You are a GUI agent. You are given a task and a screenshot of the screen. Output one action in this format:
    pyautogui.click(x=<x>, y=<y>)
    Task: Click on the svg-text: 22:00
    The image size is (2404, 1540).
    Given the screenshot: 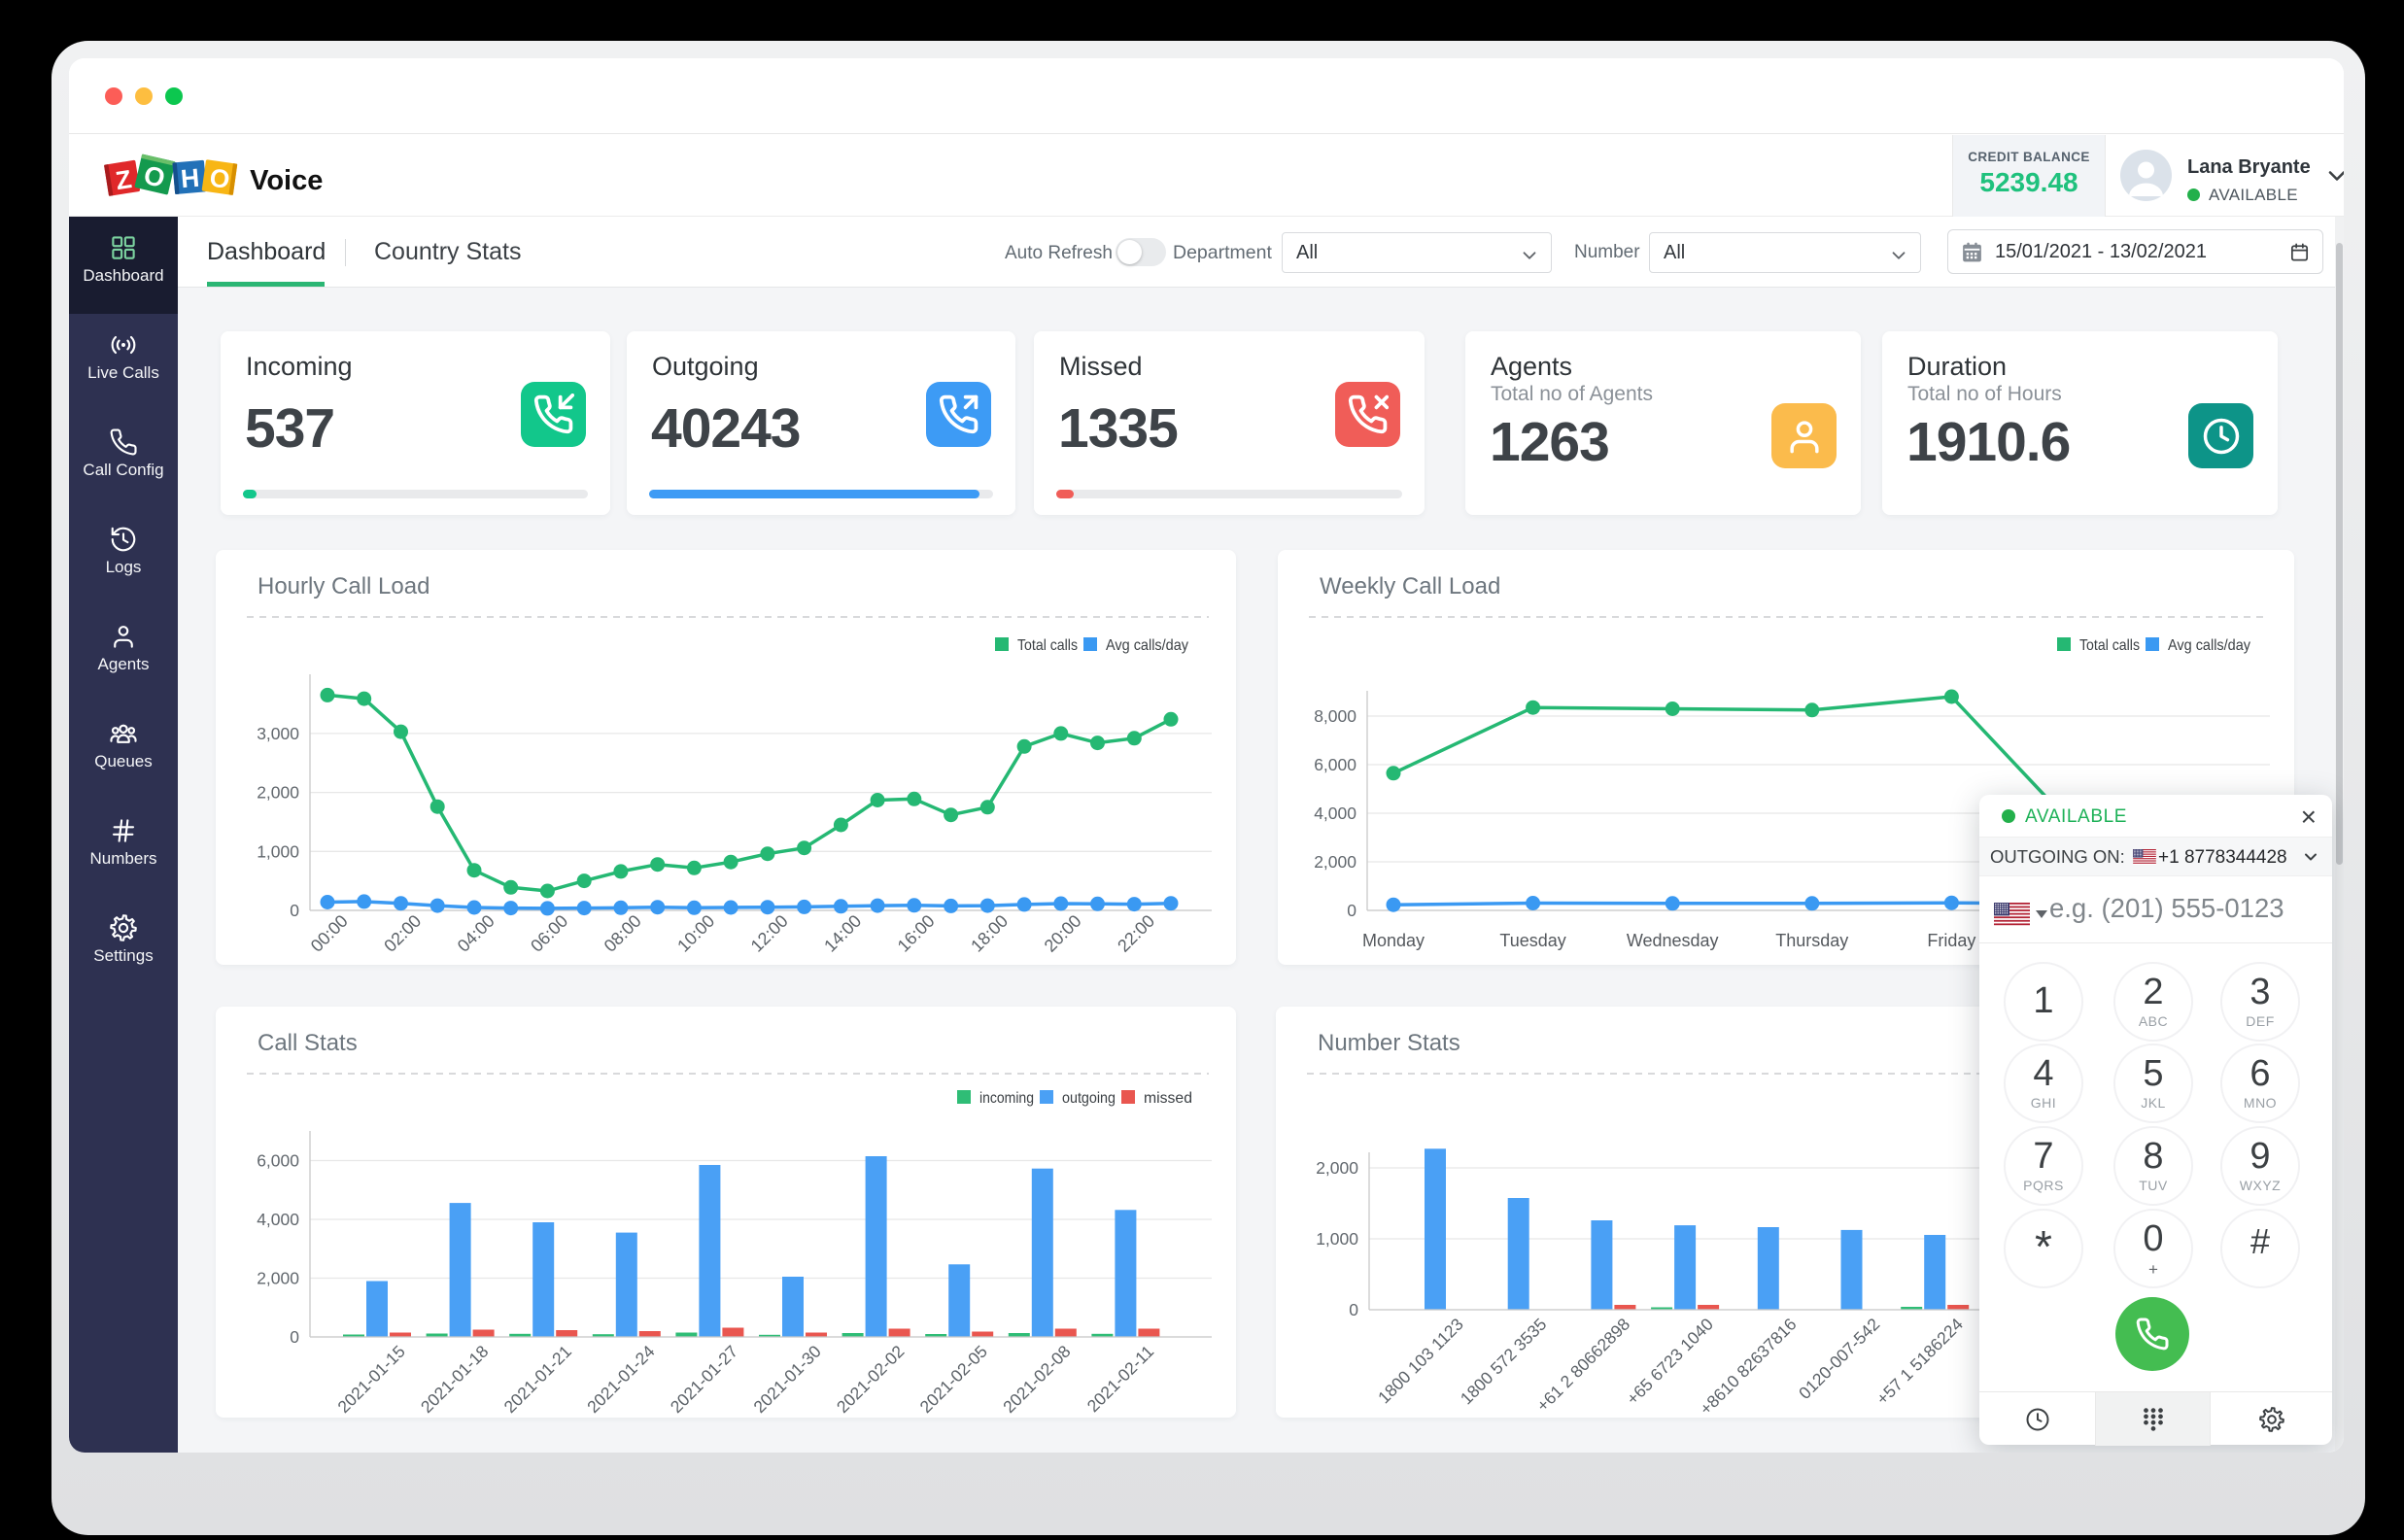 What is the action you would take?
    pyautogui.click(x=1136, y=933)
    